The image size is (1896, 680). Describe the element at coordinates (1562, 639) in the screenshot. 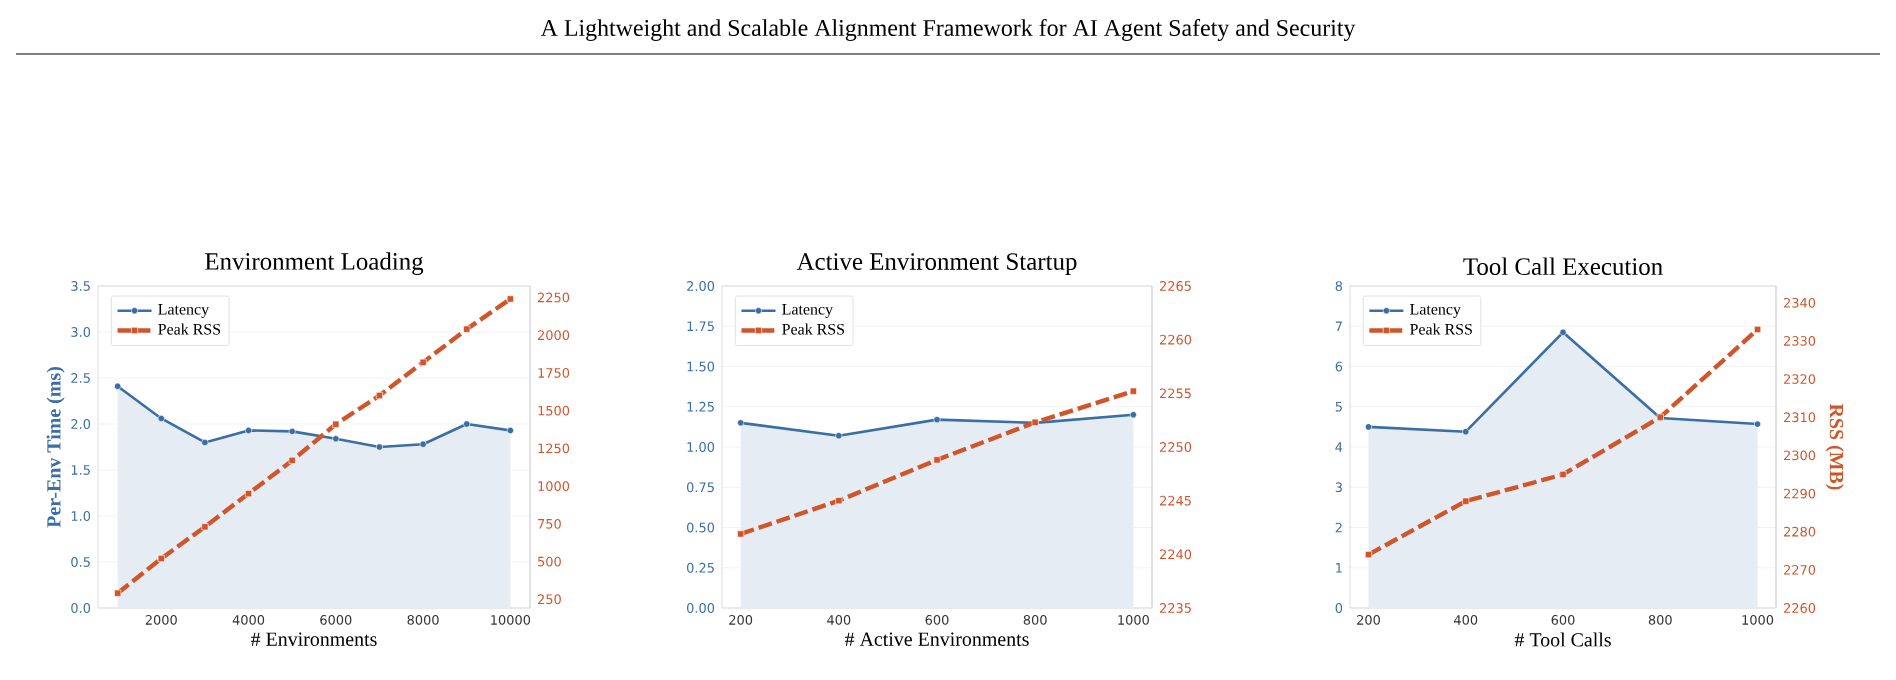

I see `x-axis-title: # Tool Calls` at that location.